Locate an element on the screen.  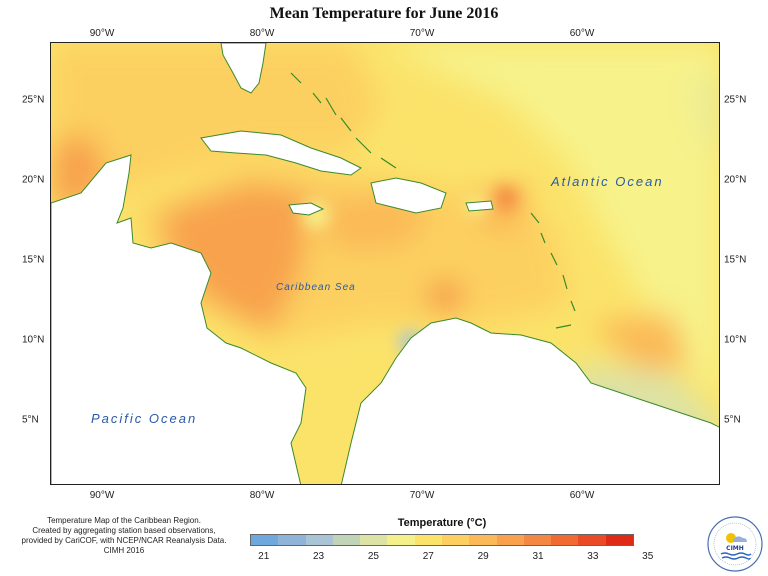
jamaica is located at coordinates (306, 209).